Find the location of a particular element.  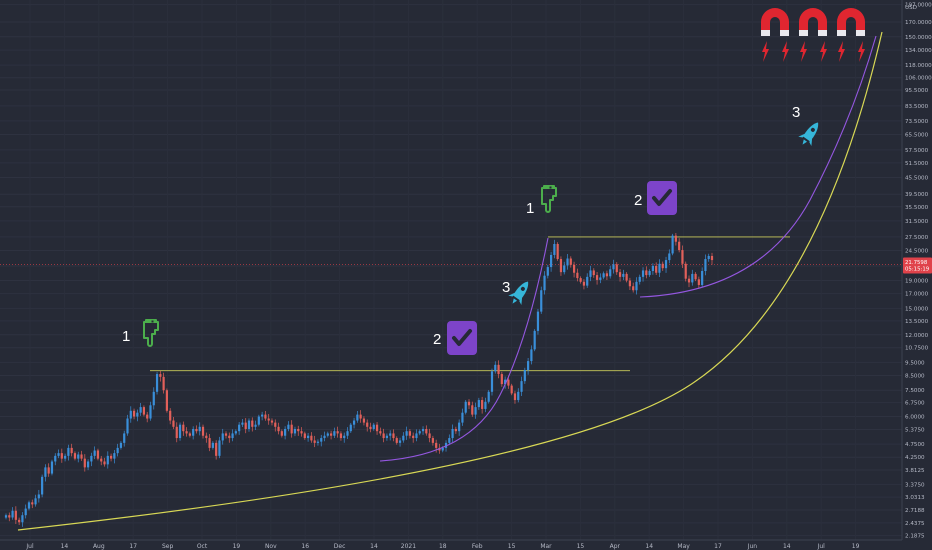

lightning-icon is located at coordinates (861, 51).